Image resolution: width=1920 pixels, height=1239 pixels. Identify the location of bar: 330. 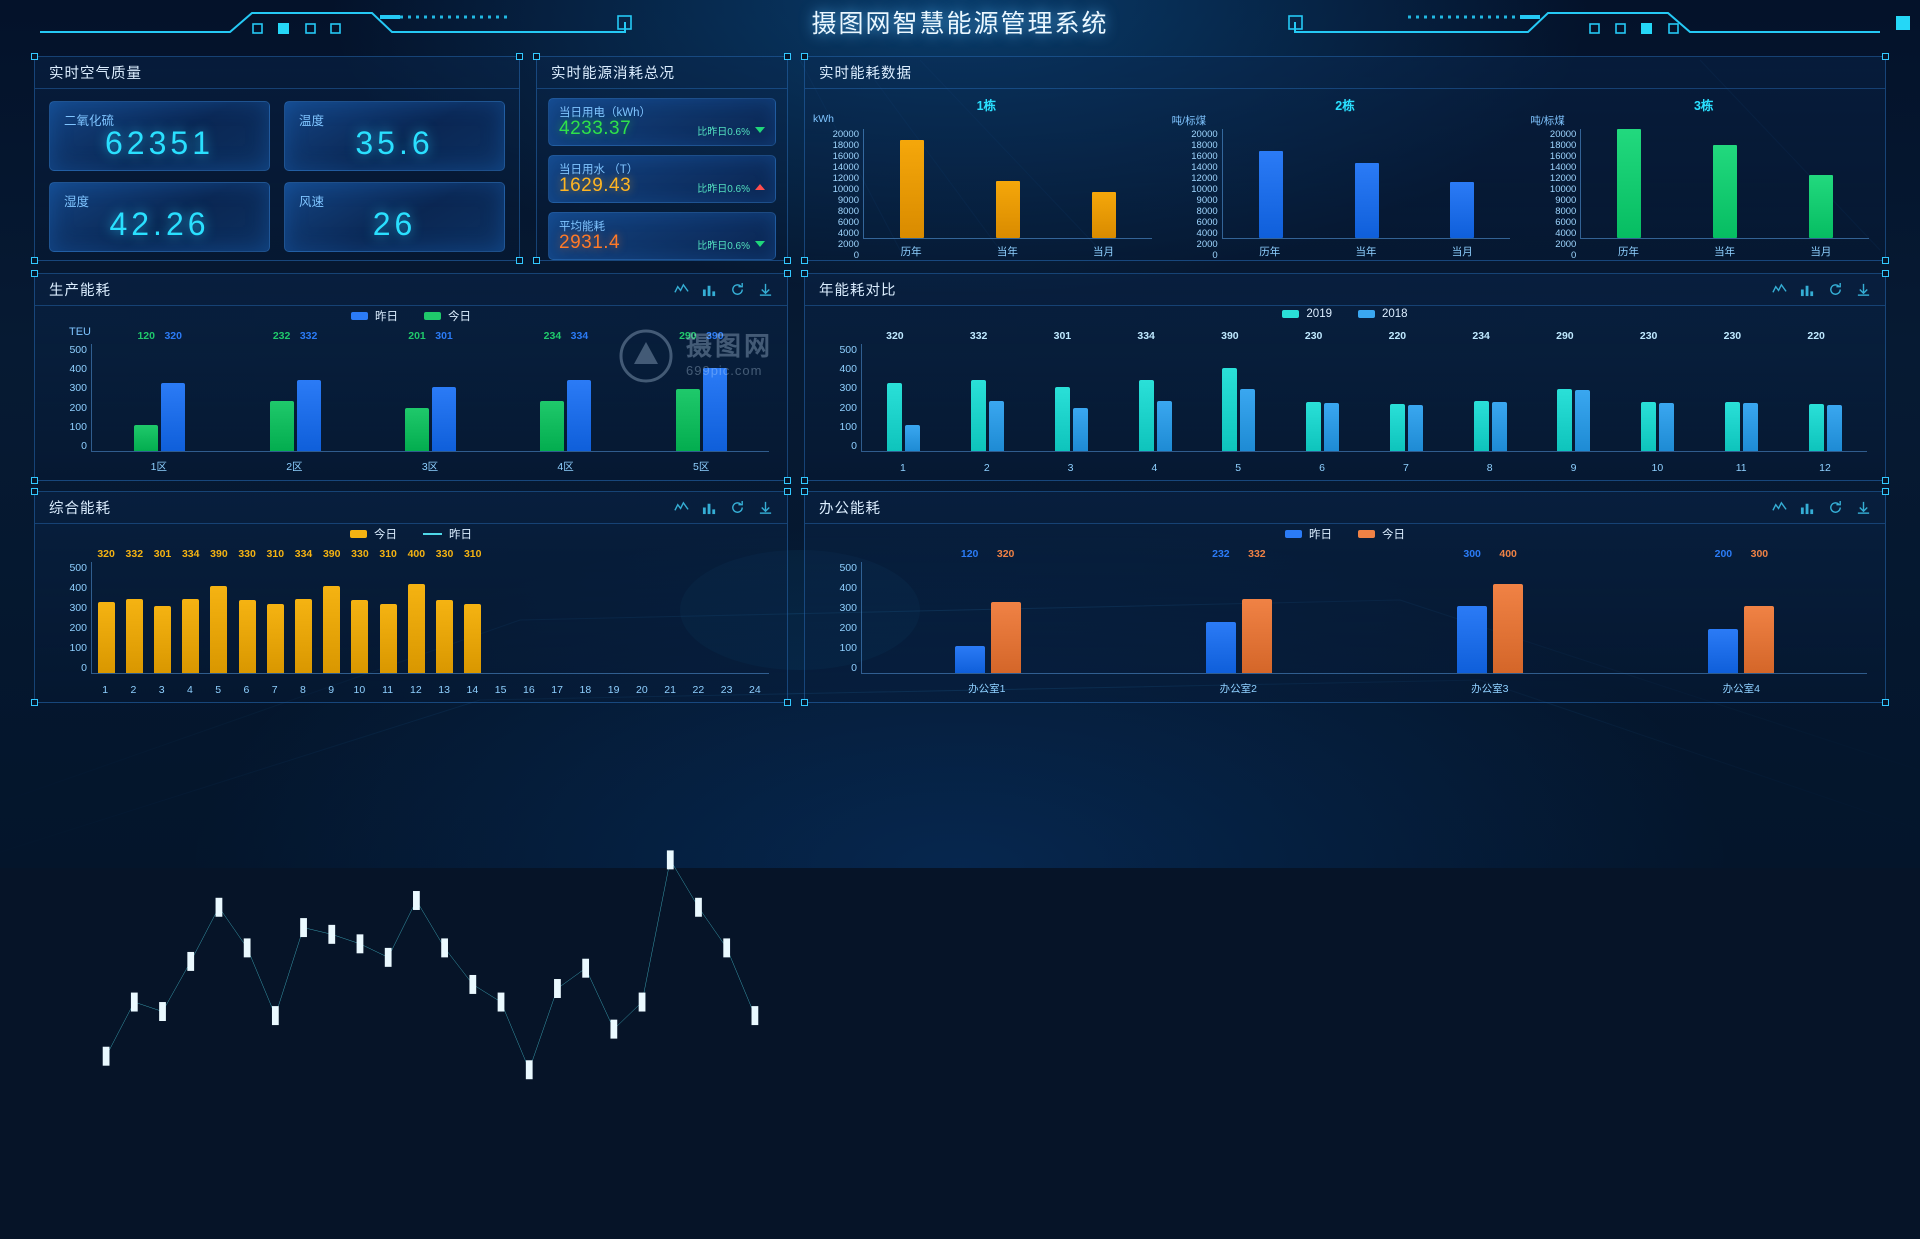
(360, 610).